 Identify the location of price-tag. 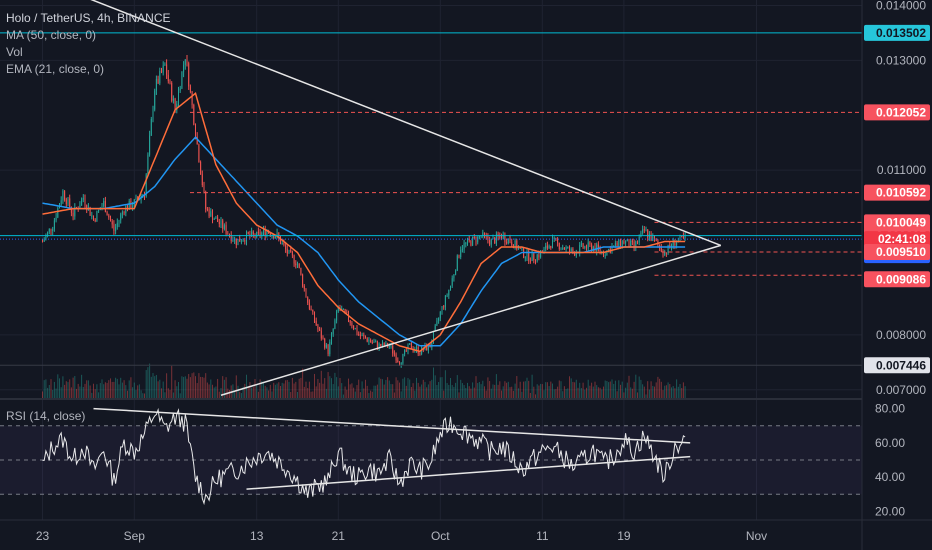
(897, 365).